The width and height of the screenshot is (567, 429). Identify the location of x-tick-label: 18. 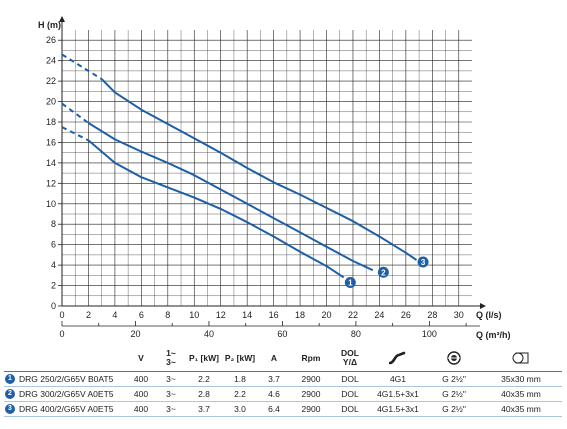
(300, 315).